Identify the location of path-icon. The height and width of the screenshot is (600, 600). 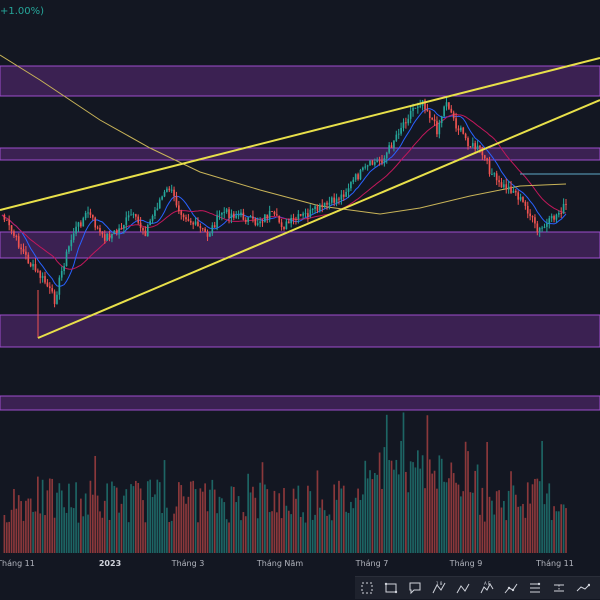
(511, 588).